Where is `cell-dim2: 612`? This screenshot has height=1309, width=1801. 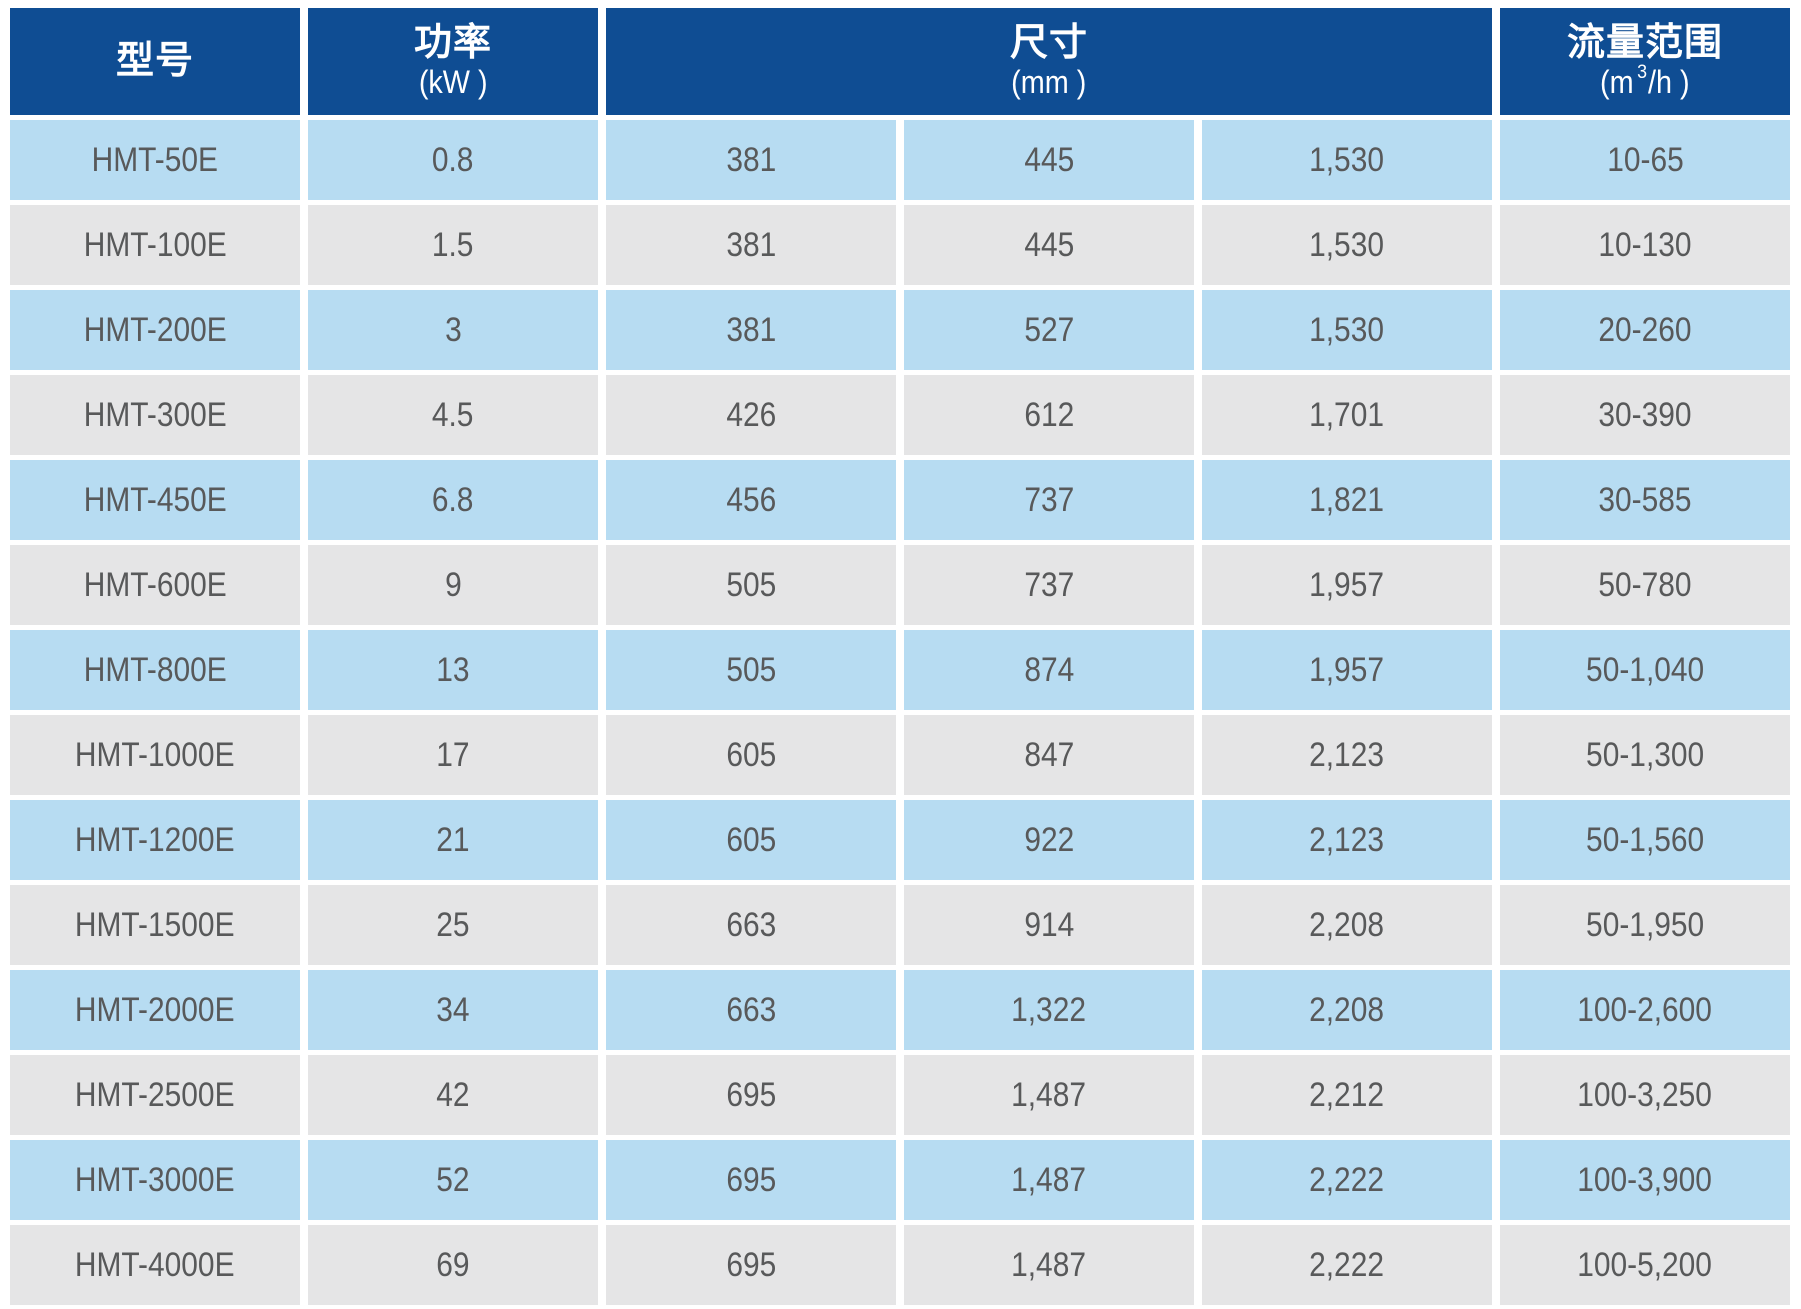
cell-dim2: 612 is located at coordinates (1049, 415).